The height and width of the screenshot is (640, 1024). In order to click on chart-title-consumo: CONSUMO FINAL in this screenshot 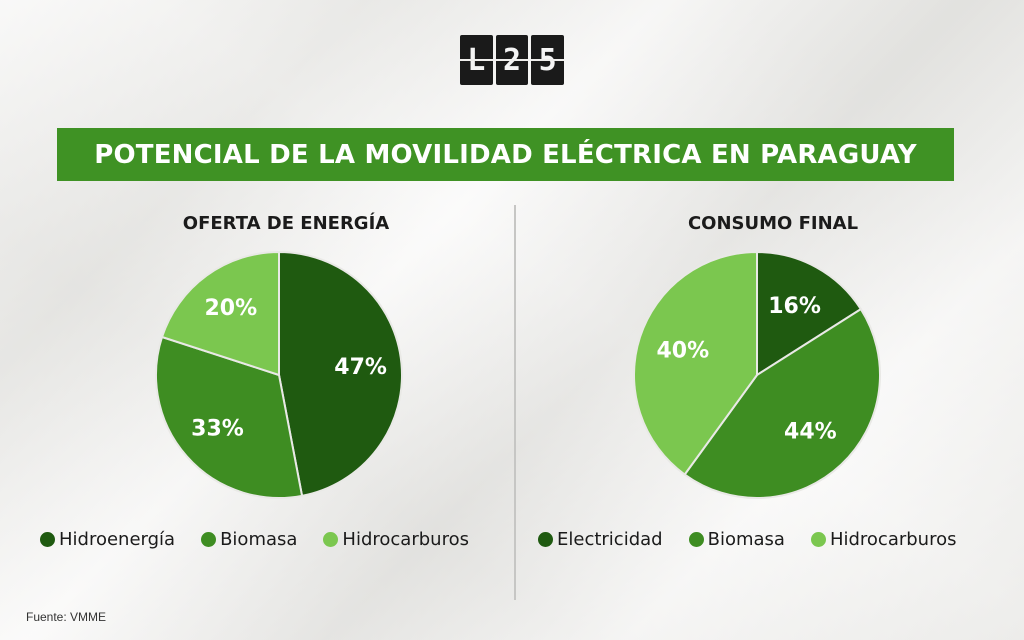, I will do `click(773, 223)`.